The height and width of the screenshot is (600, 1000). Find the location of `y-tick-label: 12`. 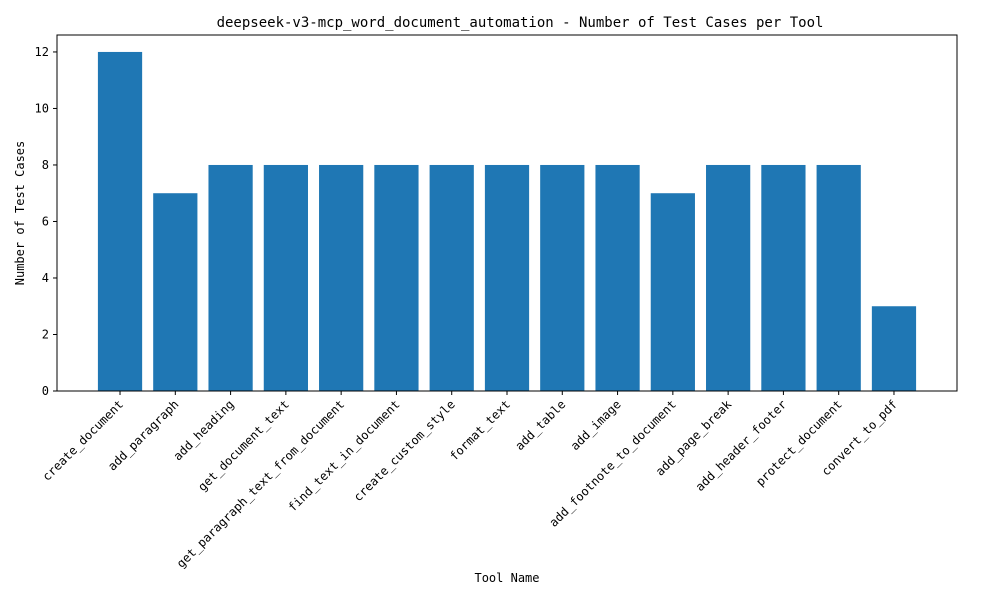

y-tick-label: 12 is located at coordinates (42, 52).